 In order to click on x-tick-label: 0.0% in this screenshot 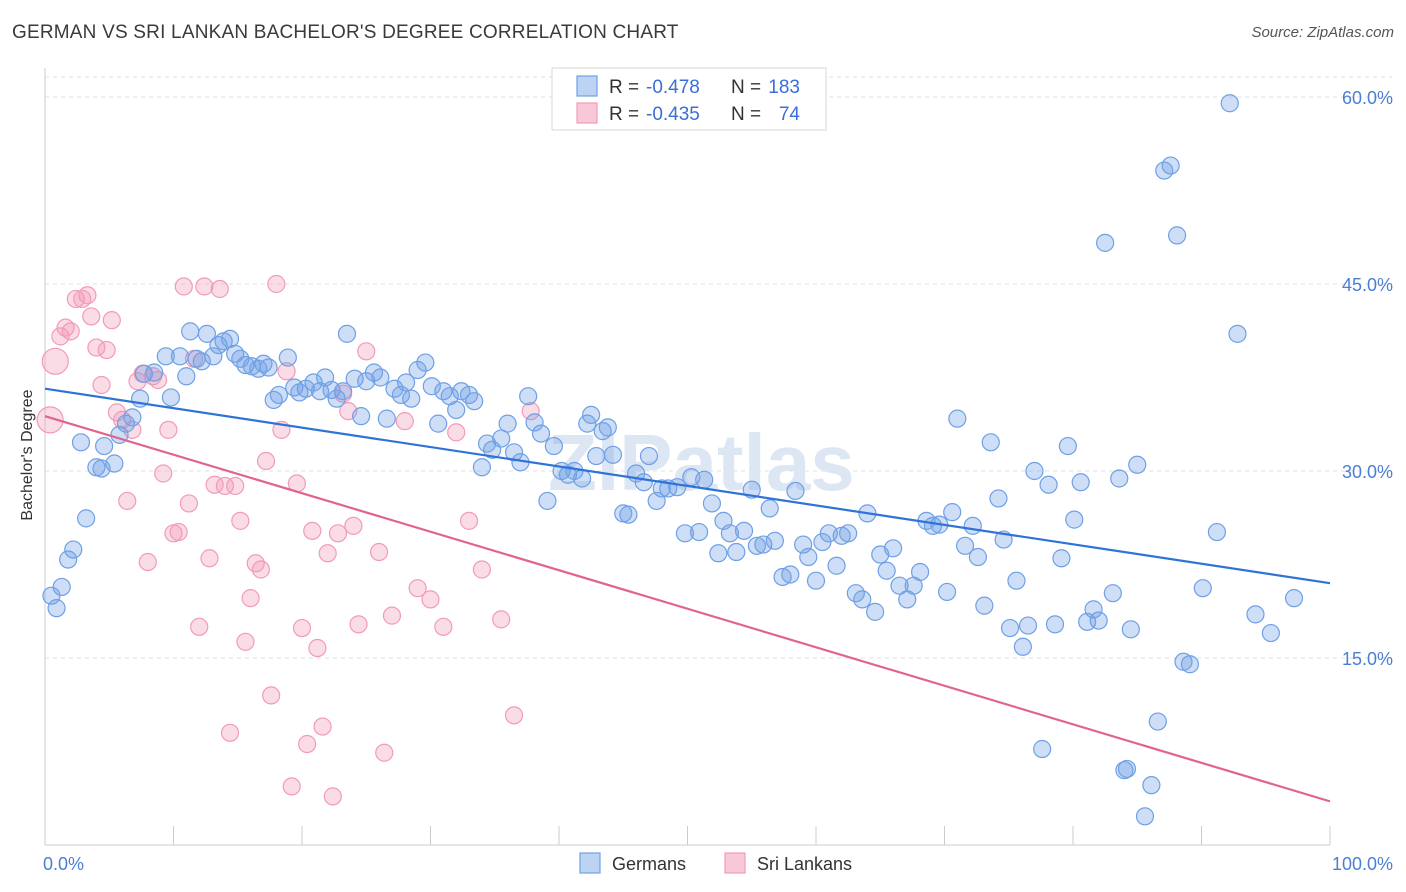, I will do `click(63, 864)`.